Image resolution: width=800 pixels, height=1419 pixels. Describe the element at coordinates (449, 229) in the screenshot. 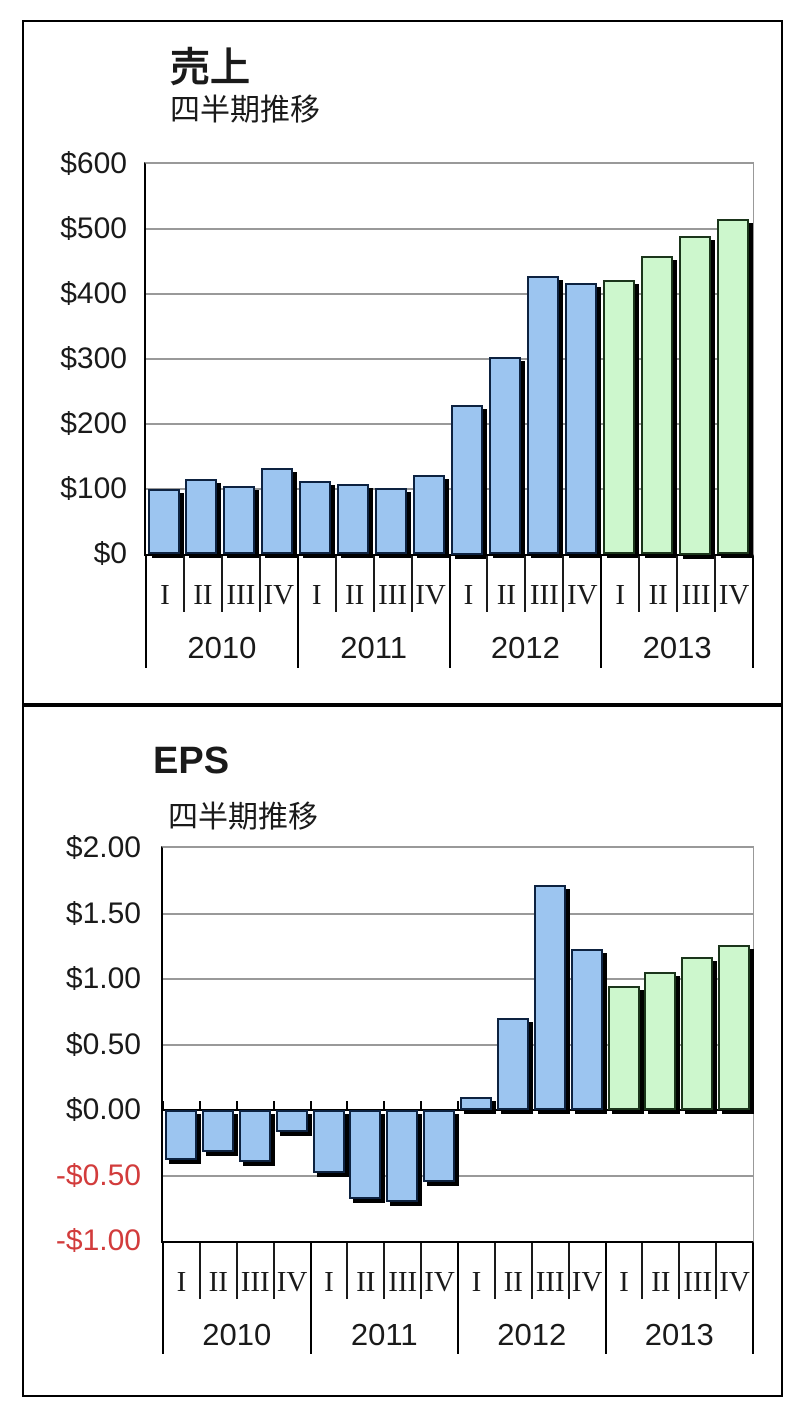

I see `gridline-$500` at that location.